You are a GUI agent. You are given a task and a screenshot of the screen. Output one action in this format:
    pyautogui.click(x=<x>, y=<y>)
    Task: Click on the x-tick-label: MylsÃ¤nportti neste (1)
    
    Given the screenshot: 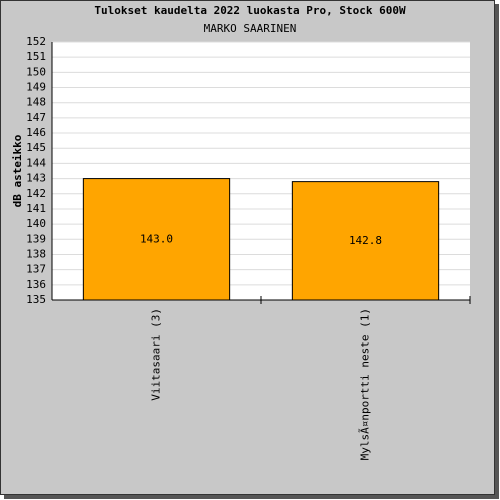 What is the action you would take?
    pyautogui.click(x=365, y=384)
    